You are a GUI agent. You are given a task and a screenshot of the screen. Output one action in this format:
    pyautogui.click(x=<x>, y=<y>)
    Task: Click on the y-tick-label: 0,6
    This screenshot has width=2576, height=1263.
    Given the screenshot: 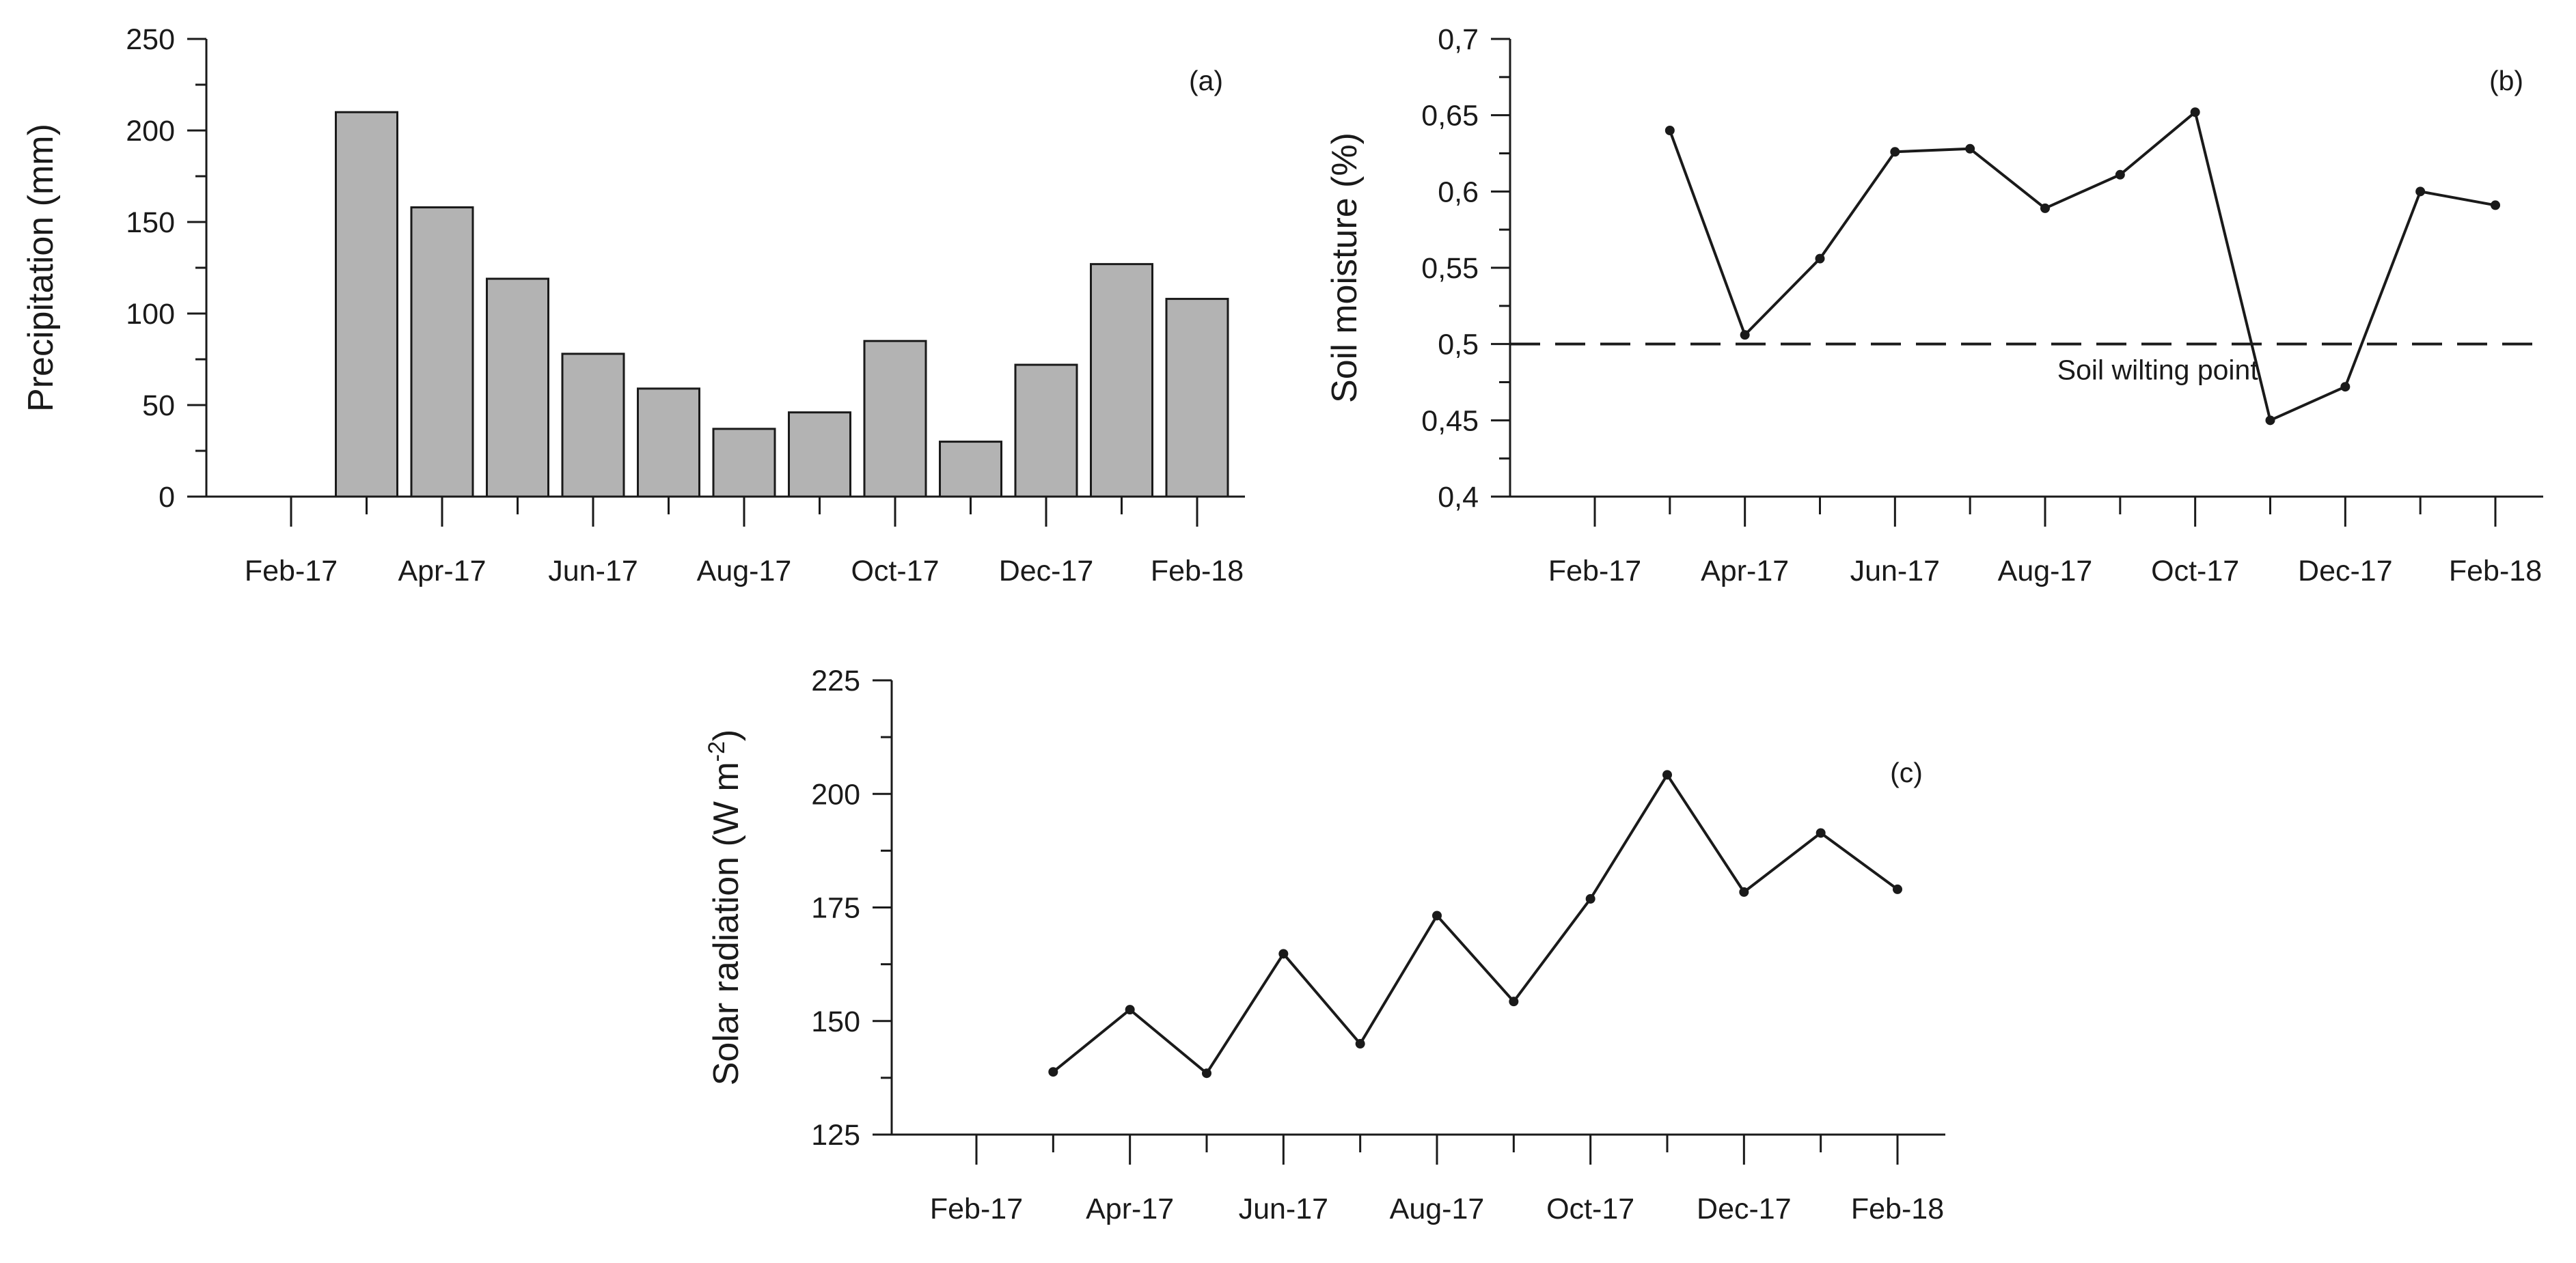 What is the action you would take?
    pyautogui.click(x=1458, y=192)
    